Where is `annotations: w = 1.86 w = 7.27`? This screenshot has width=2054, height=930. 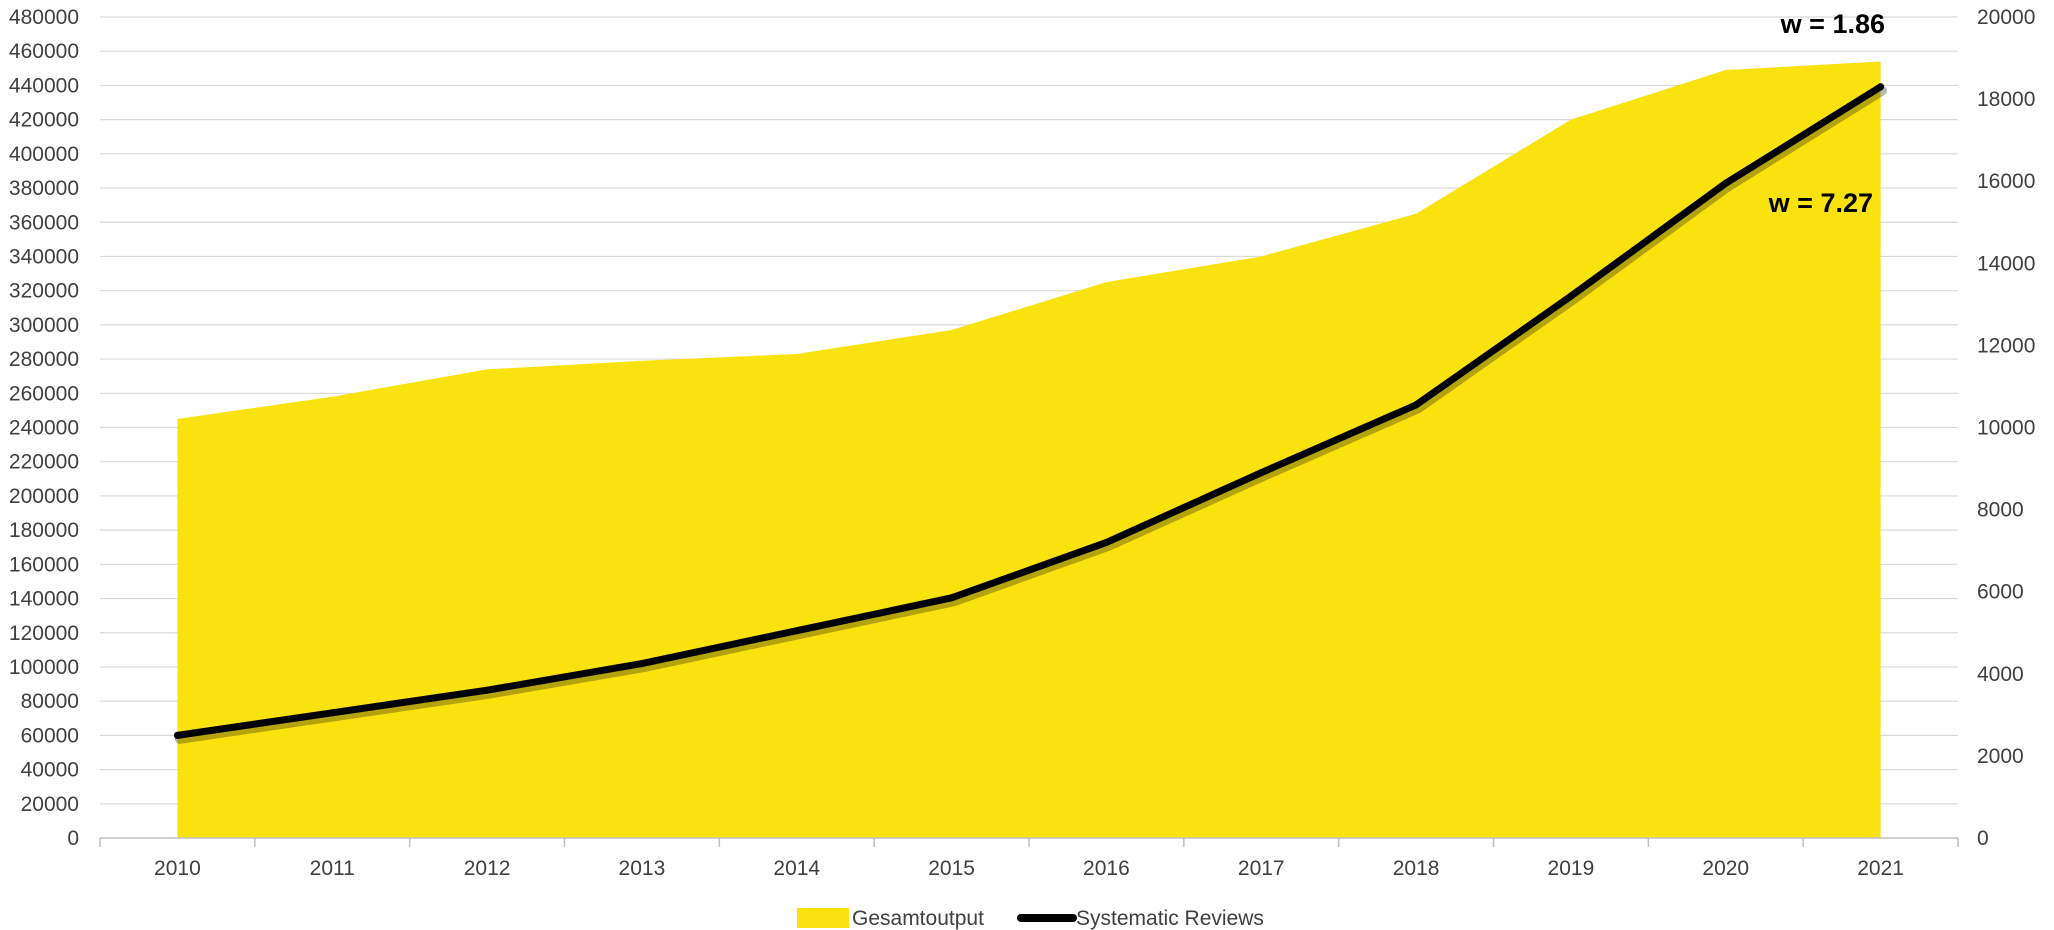
annotations: w = 1.86 w = 7.27 is located at coordinates (1826, 113).